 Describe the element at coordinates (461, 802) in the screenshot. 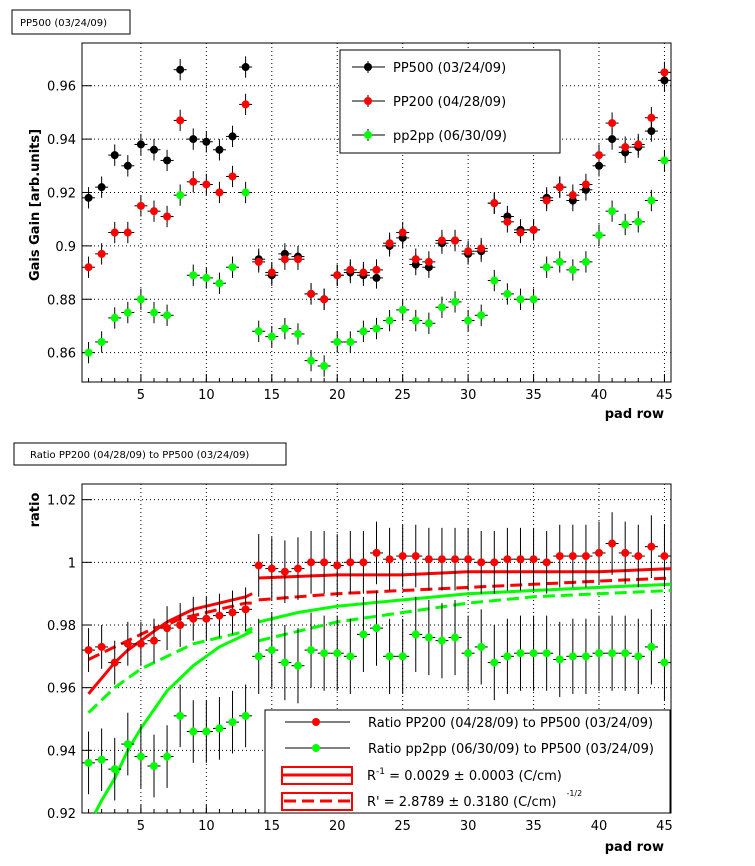

I see `legend-fit-rprime: R' = 2.8789 ± 0.3180 (C/cm)` at that location.